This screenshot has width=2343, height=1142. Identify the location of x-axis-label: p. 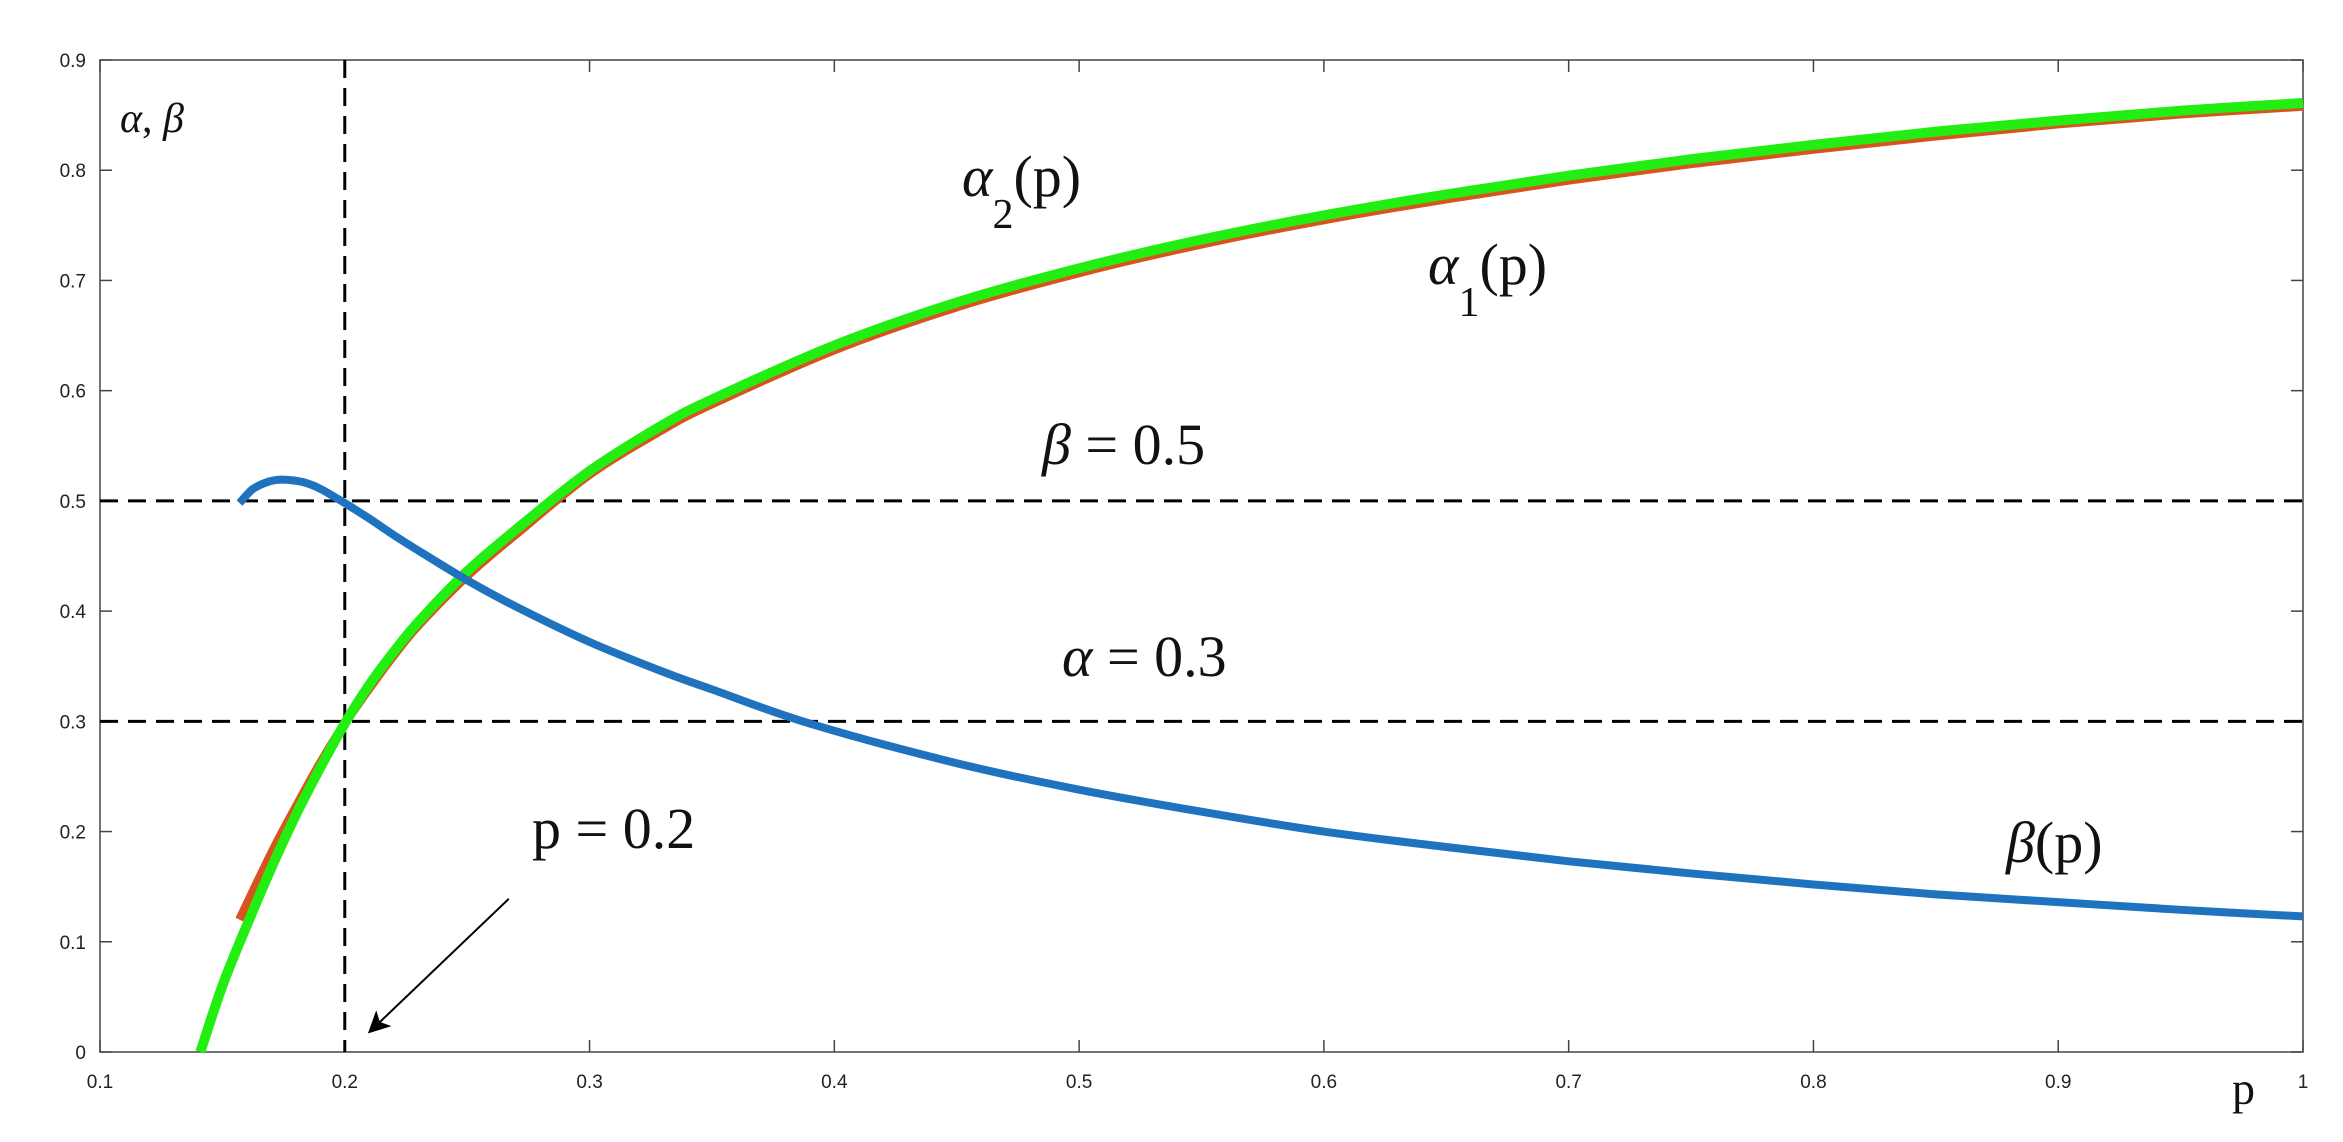
(2243, 1088).